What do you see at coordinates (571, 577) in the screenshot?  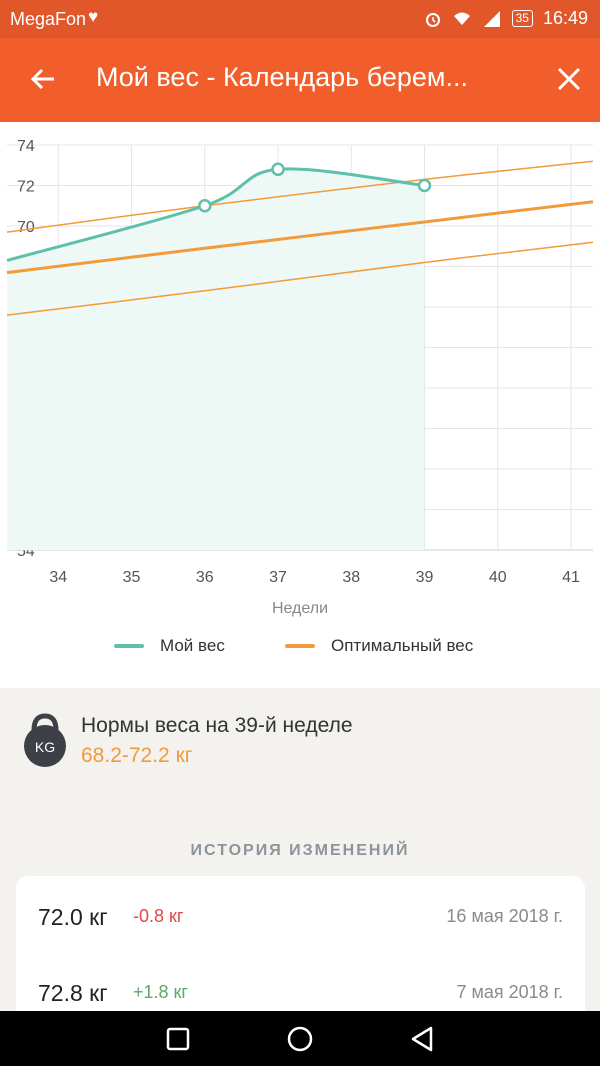 I see `x-tick-label: 41` at bounding box center [571, 577].